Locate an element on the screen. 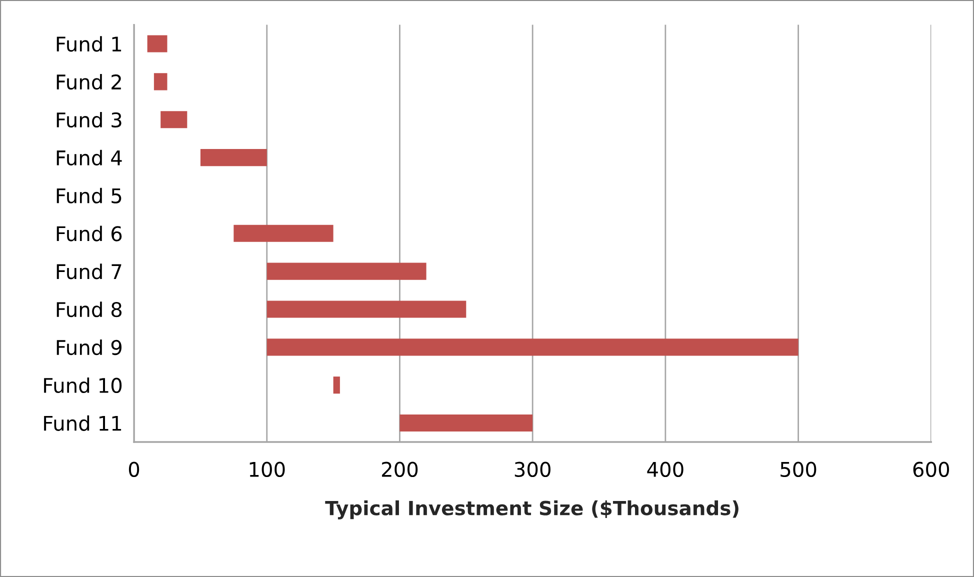 This screenshot has height=577, width=974. y-tick-label: Fund 5 is located at coordinates (89, 196).